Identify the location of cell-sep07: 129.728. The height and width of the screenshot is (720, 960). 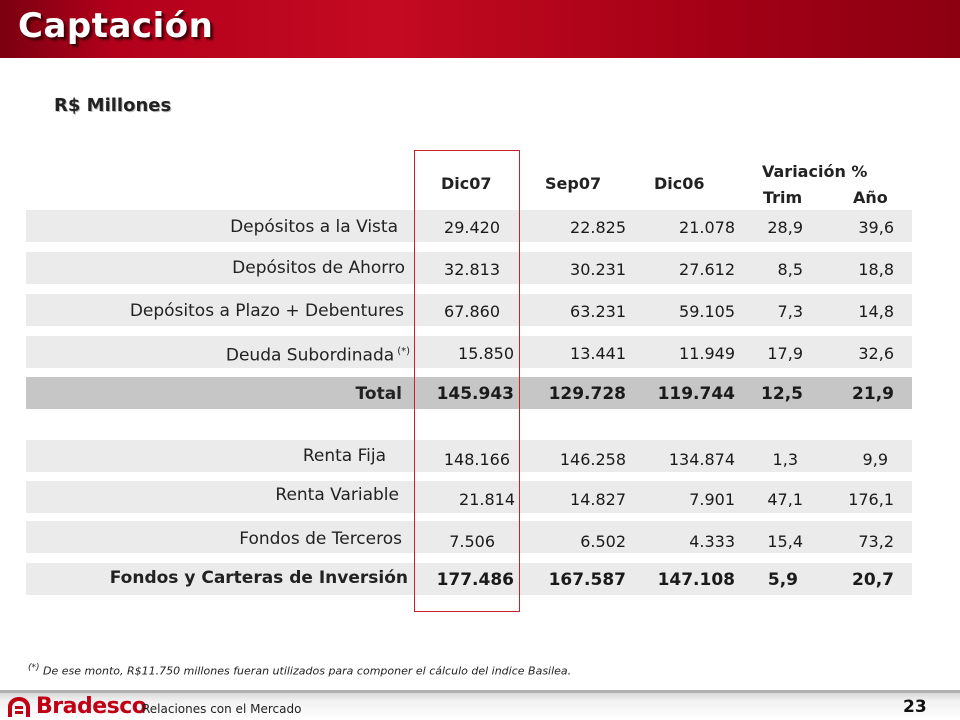
(587, 394).